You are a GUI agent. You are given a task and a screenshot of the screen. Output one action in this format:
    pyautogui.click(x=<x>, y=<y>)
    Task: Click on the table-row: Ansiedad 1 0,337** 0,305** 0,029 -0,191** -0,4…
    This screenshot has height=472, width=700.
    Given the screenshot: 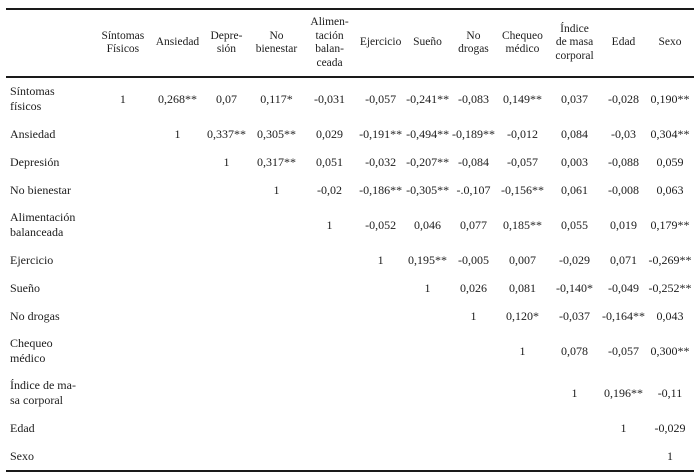 What is the action you would take?
    pyautogui.click(x=350, y=134)
    